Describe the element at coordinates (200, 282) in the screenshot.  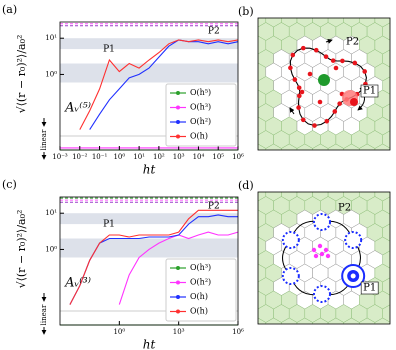
I see `legend-label: O(h²)` at that location.